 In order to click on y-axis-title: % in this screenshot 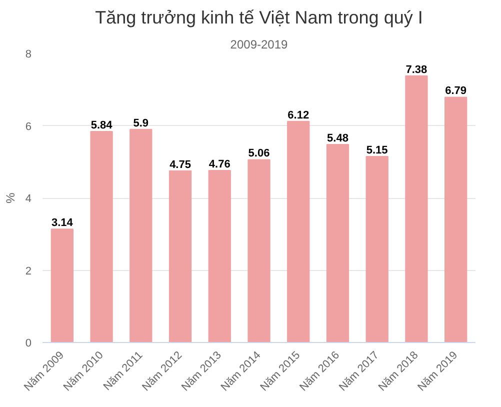, I will do `click(10, 198)`.